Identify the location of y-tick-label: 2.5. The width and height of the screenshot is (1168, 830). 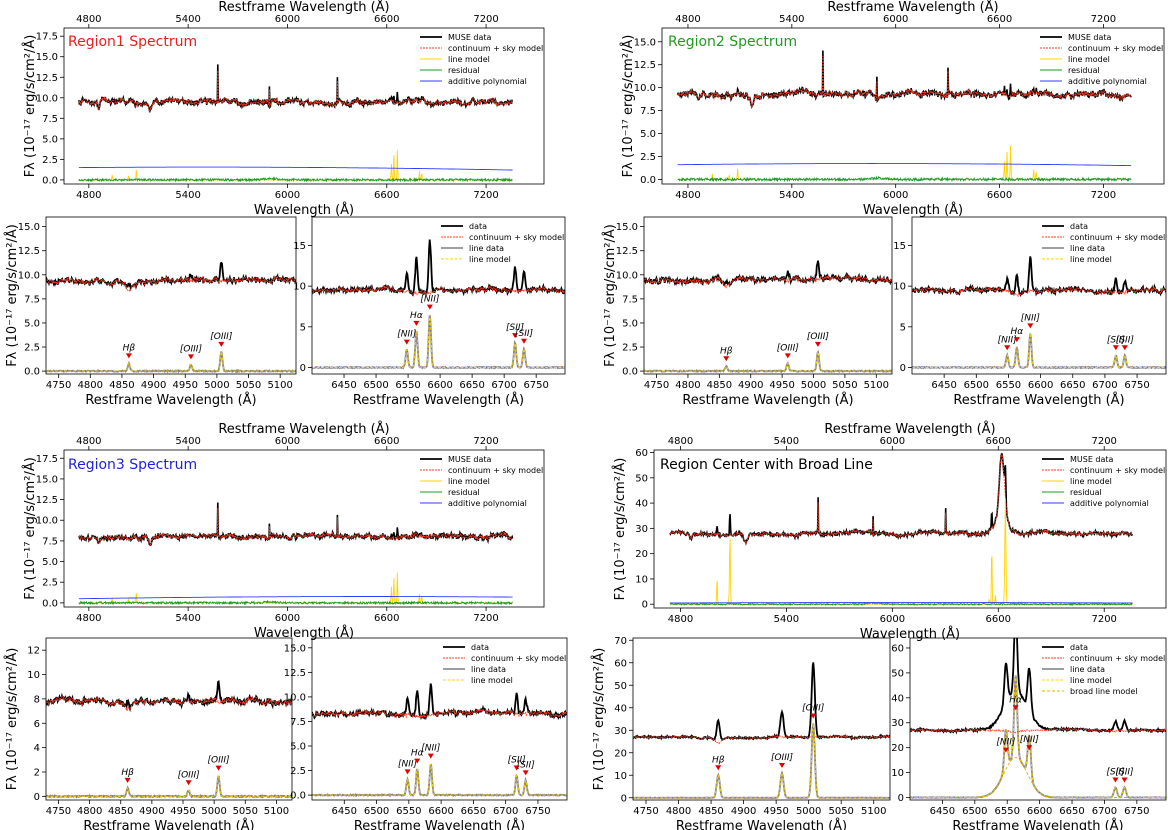
(32, 348).